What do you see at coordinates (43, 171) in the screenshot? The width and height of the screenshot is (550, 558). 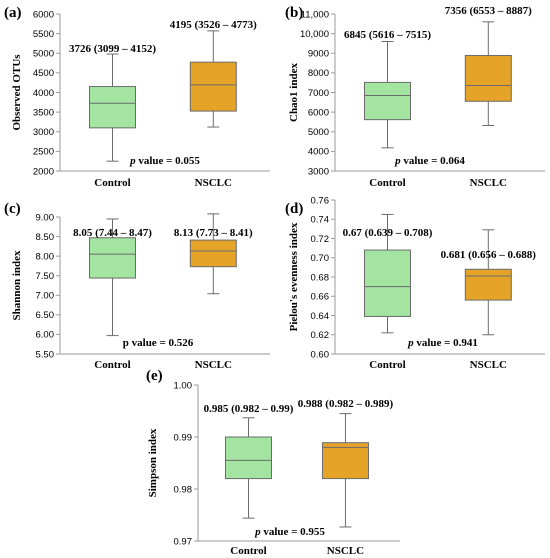 I see `y-tick-label: 2000` at bounding box center [43, 171].